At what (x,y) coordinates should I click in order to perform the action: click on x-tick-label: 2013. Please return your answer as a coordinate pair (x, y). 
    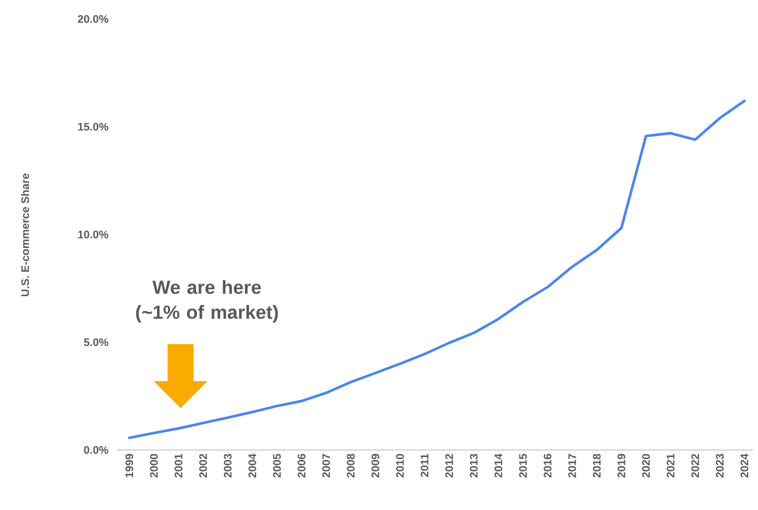
    Looking at the image, I should click on (474, 466).